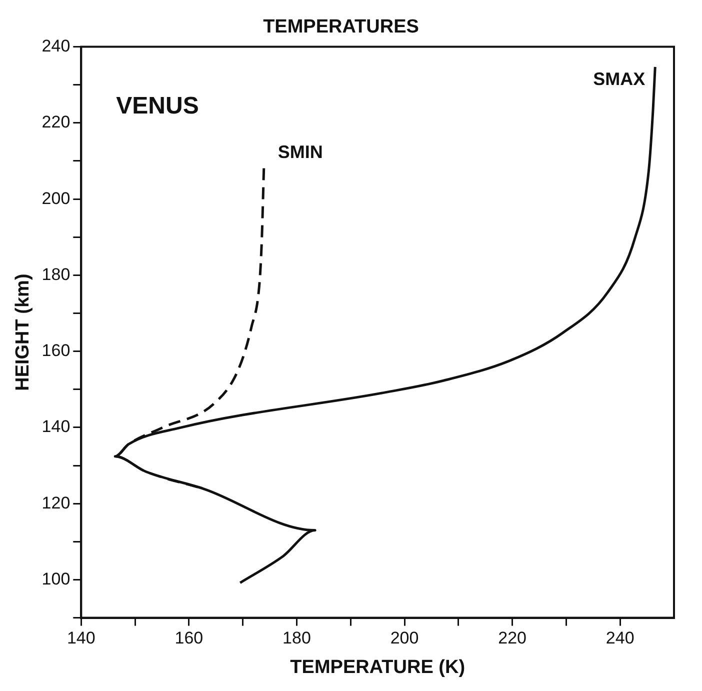 The image size is (702, 691). Describe the element at coordinates (189, 638) in the screenshot. I see `x-tick-label: 160` at that location.